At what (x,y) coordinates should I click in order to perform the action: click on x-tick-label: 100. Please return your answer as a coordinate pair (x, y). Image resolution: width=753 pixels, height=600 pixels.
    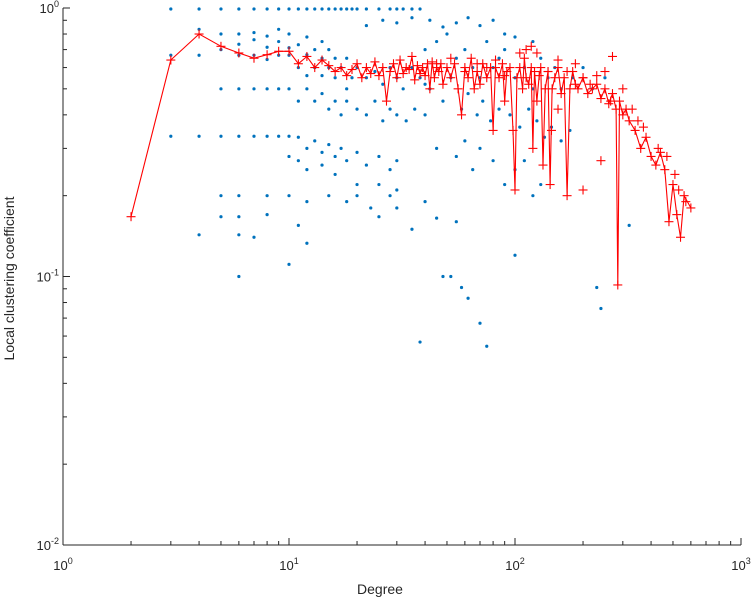
    Looking at the image, I should click on (62, 564).